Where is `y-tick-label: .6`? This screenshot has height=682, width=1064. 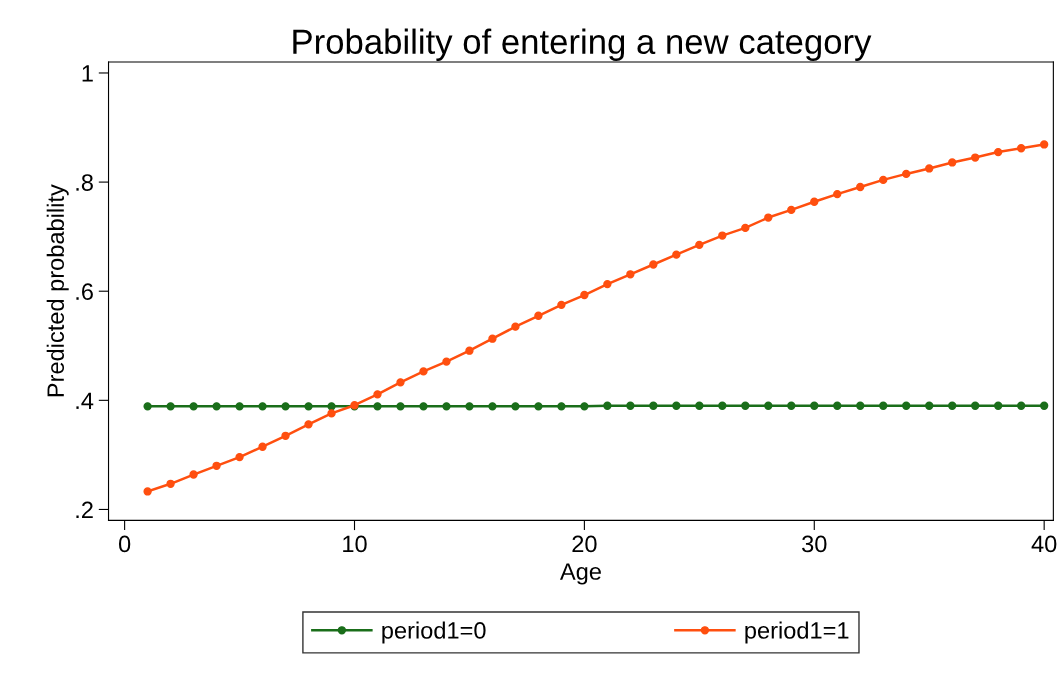
y-tick-label: .6 is located at coordinates (84, 291).